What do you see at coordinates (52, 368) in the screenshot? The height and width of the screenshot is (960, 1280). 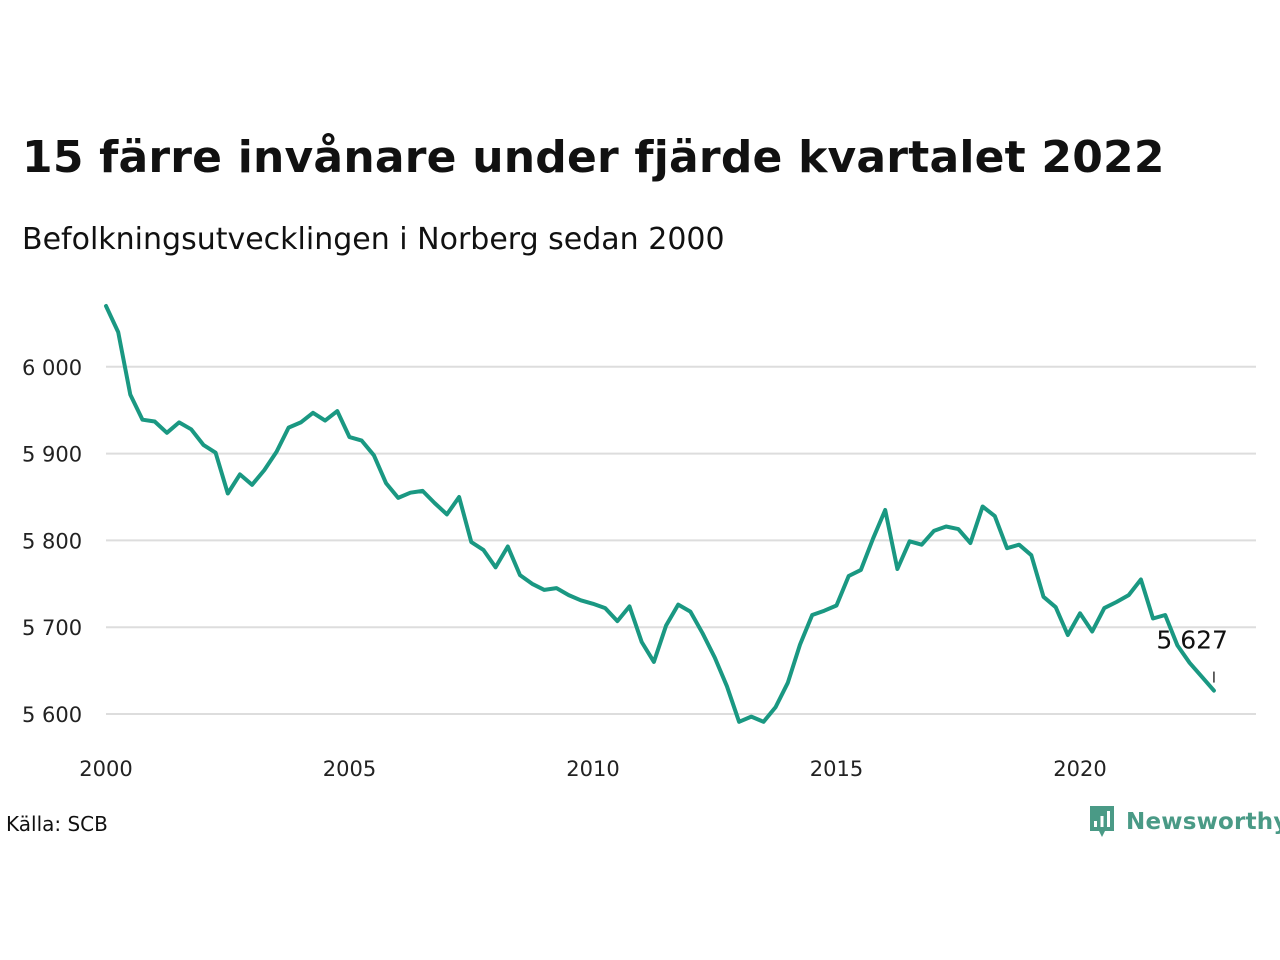 I see `y-tick-label: 6 000` at bounding box center [52, 368].